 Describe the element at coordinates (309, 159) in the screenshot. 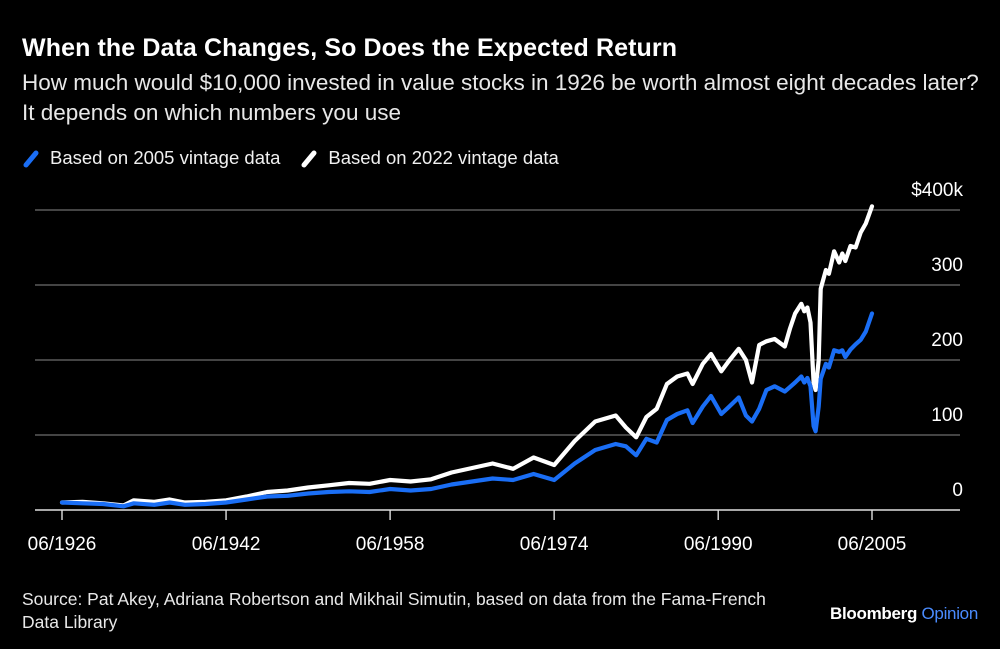

I see `legend-swatch-2022` at that location.